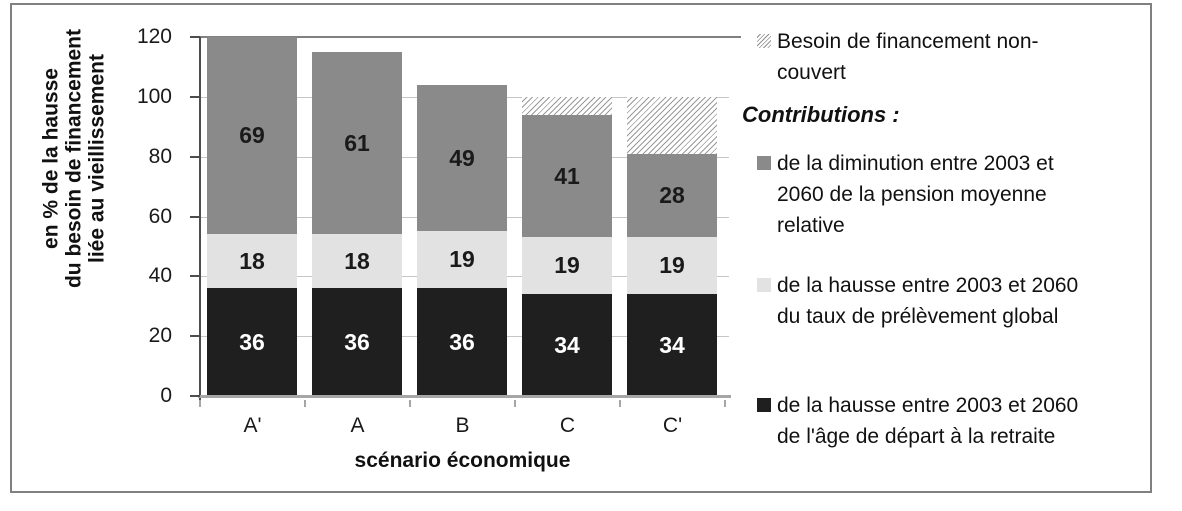 The height and width of the screenshot is (511, 1182). I want to click on bar-segment-C: 34, so click(567, 345).